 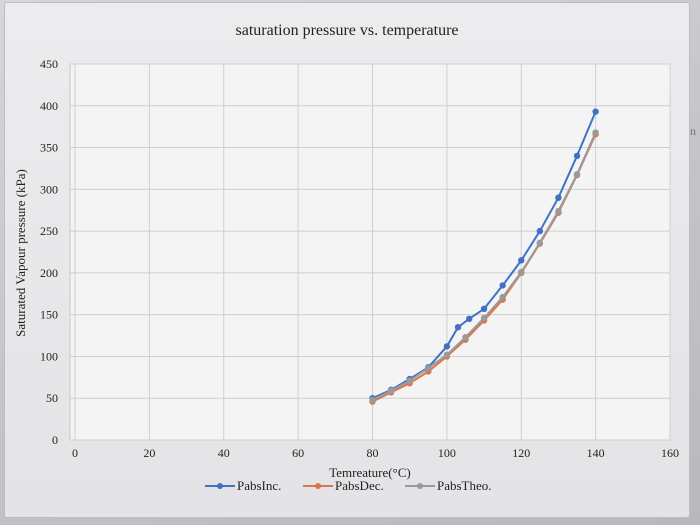 I want to click on x-tick-label: 60, so click(x=298, y=453).